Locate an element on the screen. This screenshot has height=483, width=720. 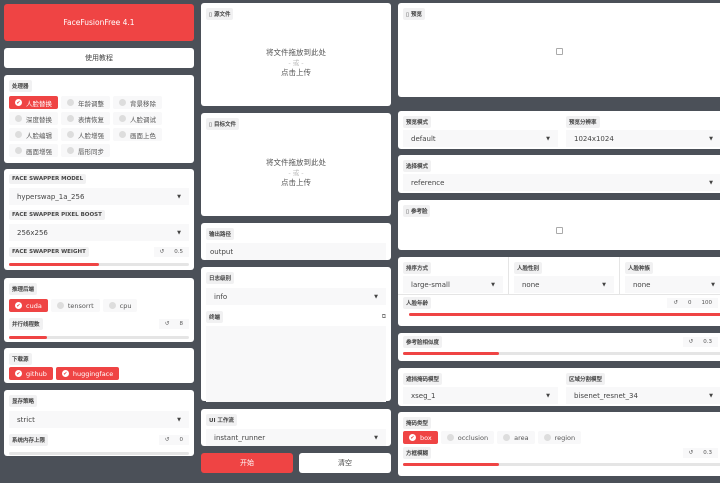
checkbox-cpu: cpu is located at coordinates (120, 305).